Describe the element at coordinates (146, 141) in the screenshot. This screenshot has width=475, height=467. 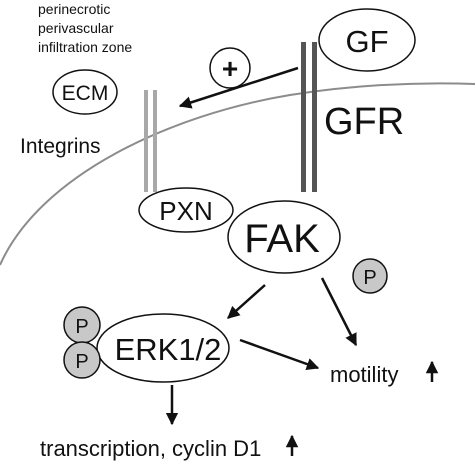
I see `integrin-bar-left` at that location.